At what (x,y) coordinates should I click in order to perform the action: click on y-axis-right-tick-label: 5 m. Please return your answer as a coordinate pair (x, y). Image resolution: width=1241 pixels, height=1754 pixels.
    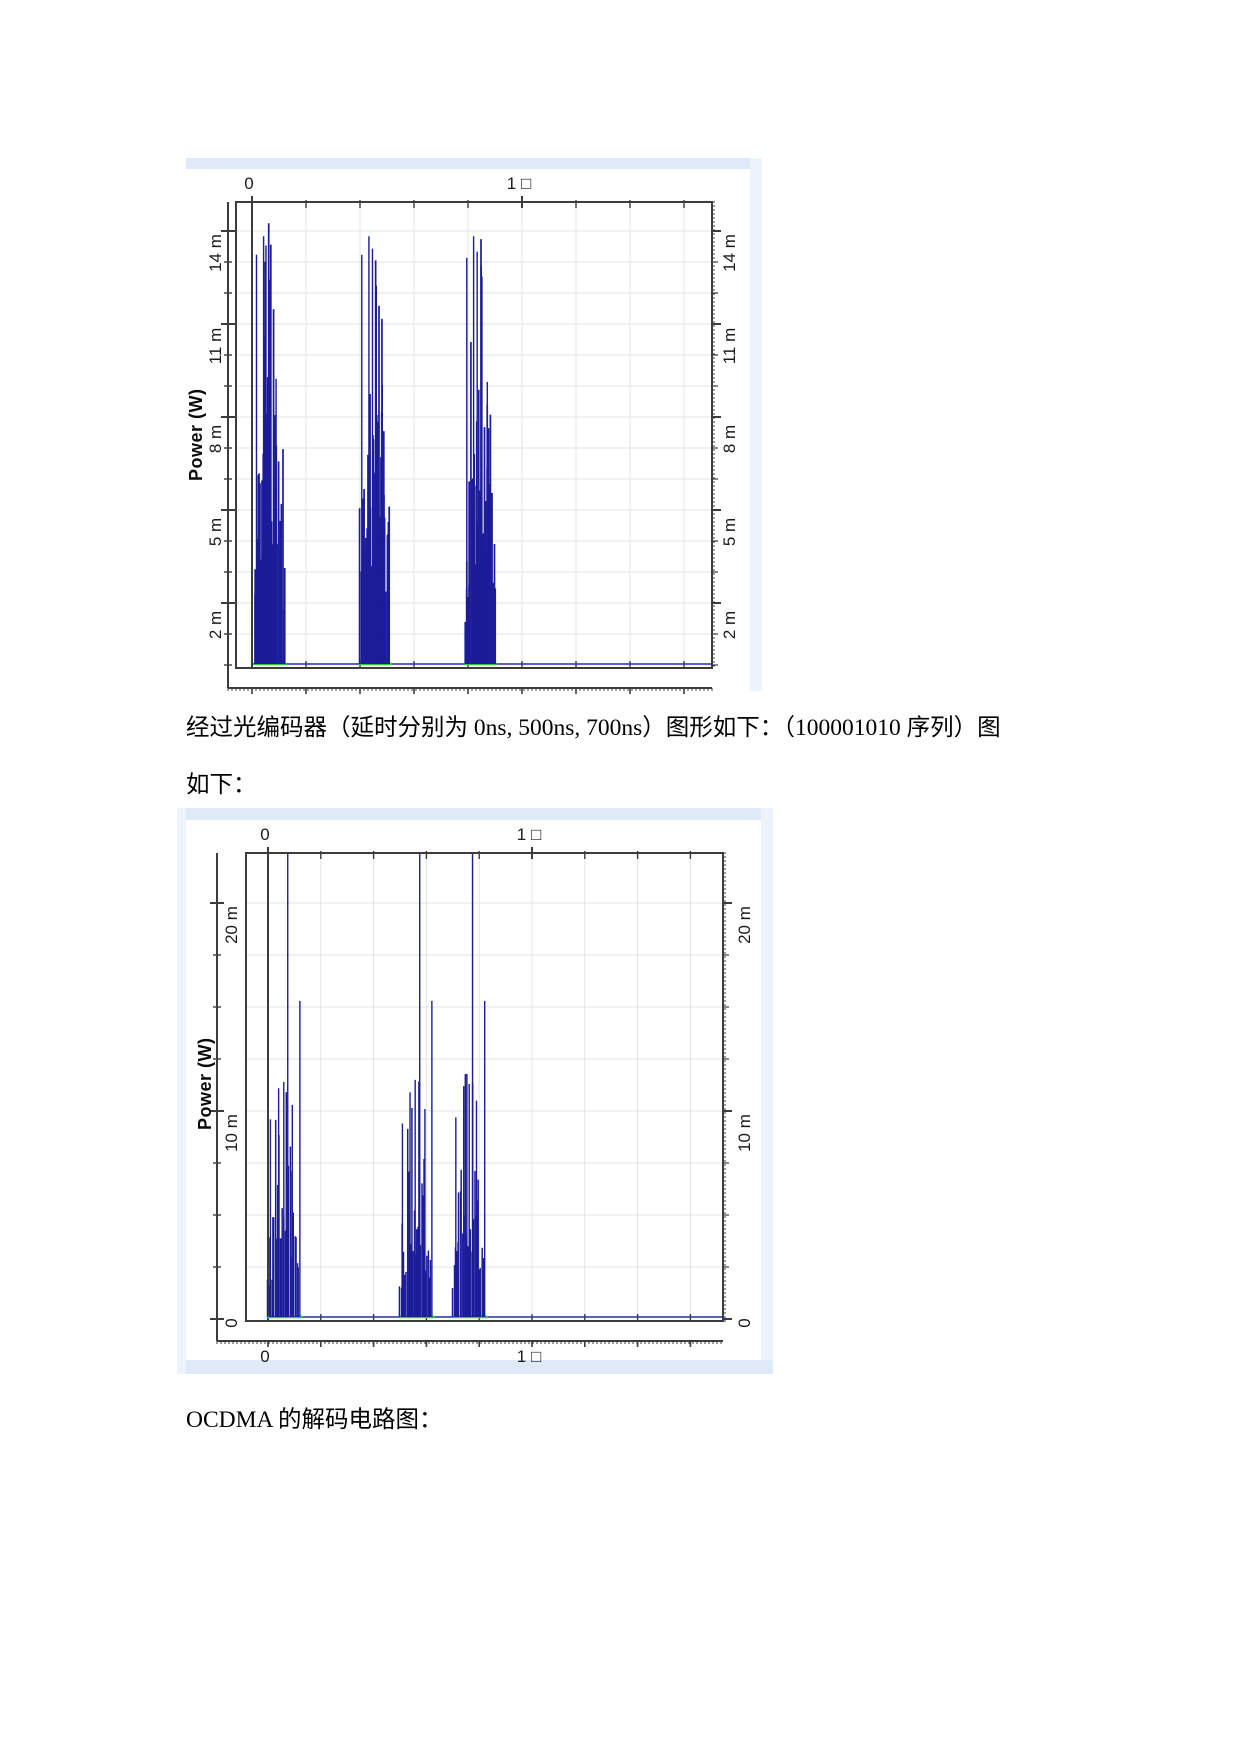
    Looking at the image, I should click on (729, 532).